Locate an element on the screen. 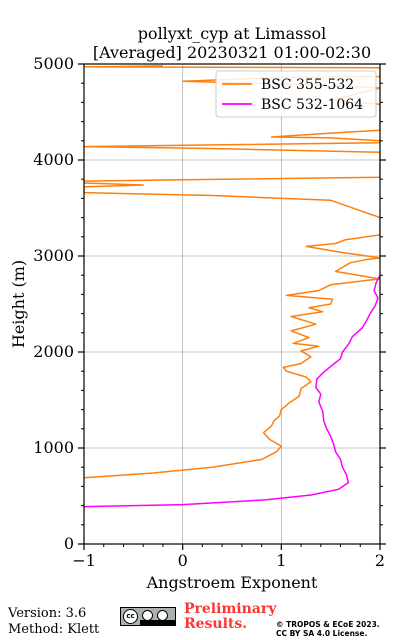  legend-label-magenta: BSC 532-1064 is located at coordinates (312, 105).